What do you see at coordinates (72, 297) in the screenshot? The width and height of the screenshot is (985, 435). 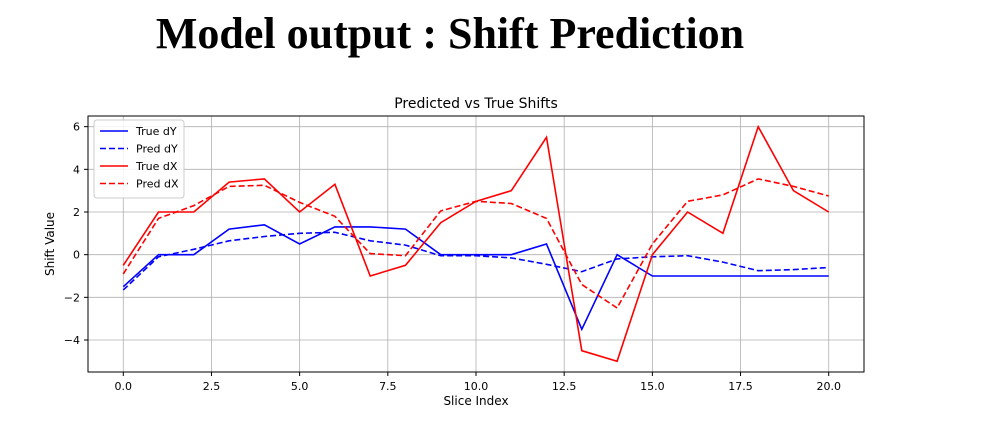 I see `y-tick-label: −2` at bounding box center [72, 297].